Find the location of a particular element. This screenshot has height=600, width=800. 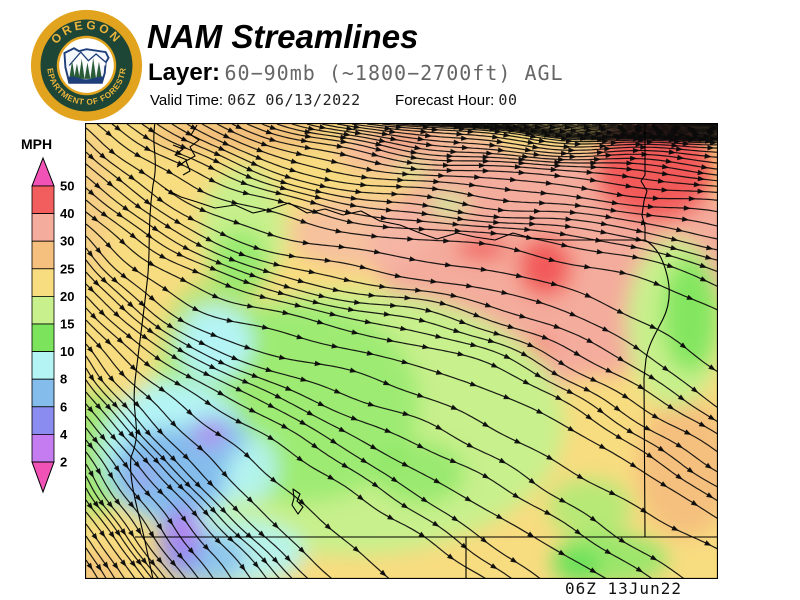

legend-tick-label: 2 is located at coordinates (63, 462).